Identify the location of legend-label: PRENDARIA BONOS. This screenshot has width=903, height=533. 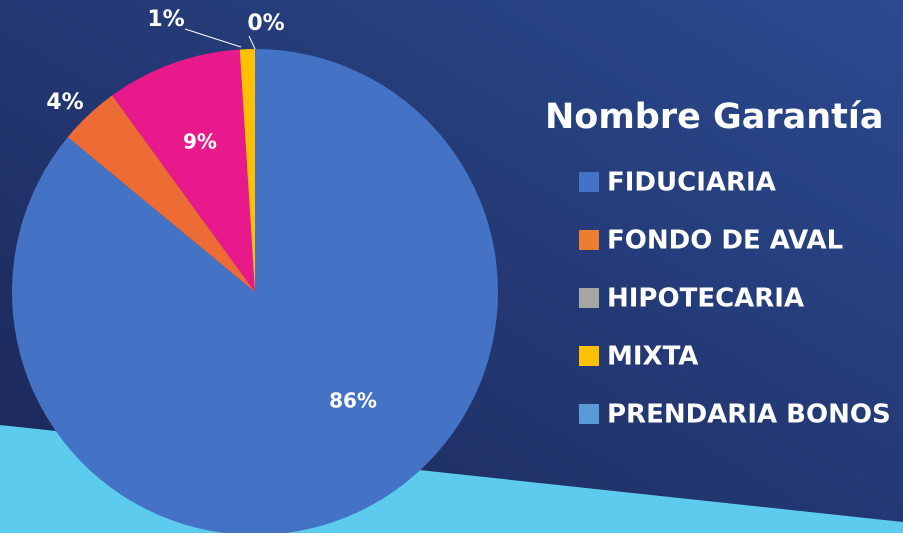
(749, 415).